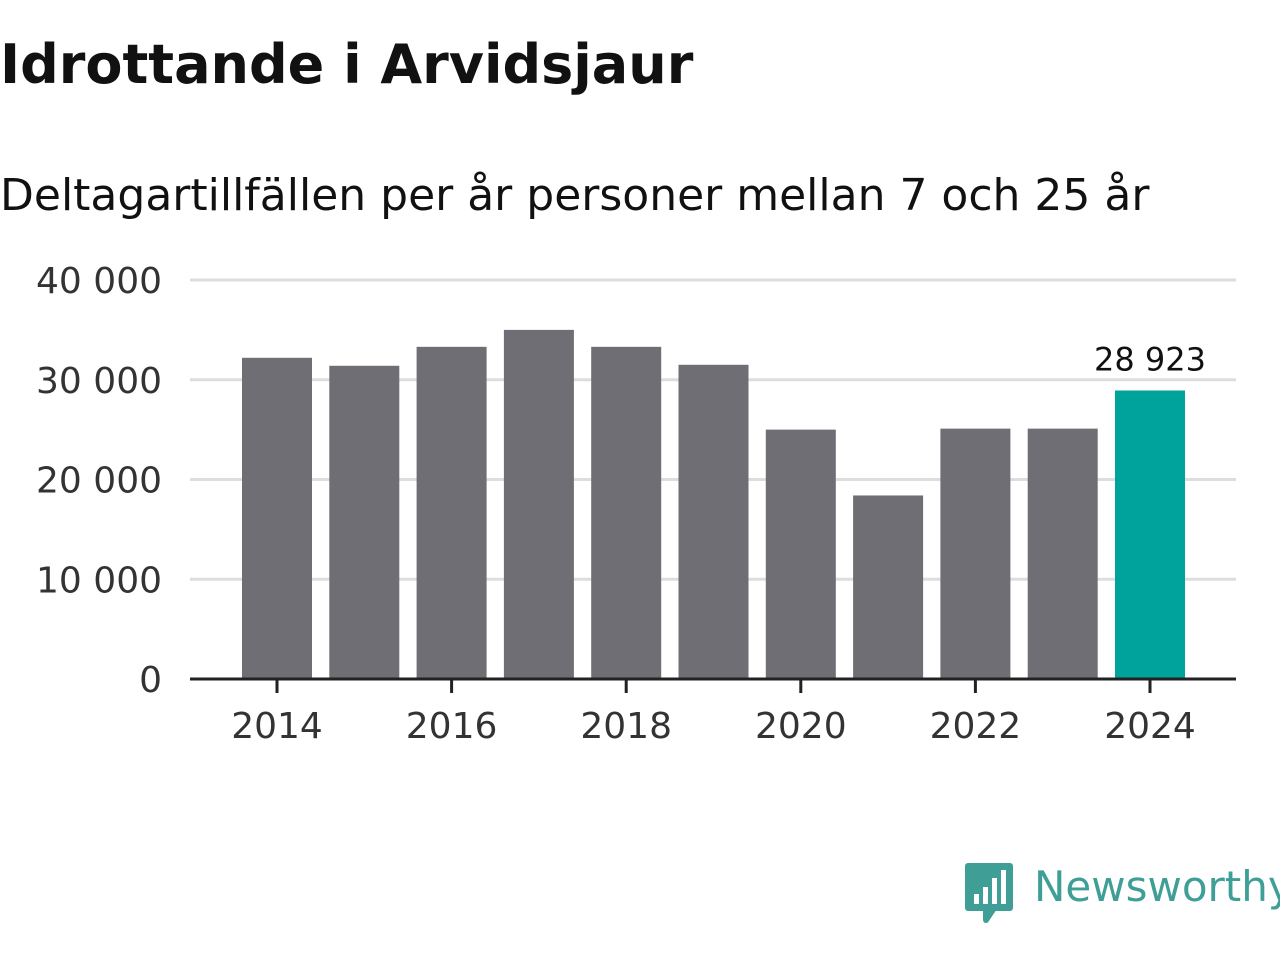 The height and width of the screenshot is (960, 1280). Describe the element at coordinates (713, 685) in the screenshot. I see `axes` at that location.